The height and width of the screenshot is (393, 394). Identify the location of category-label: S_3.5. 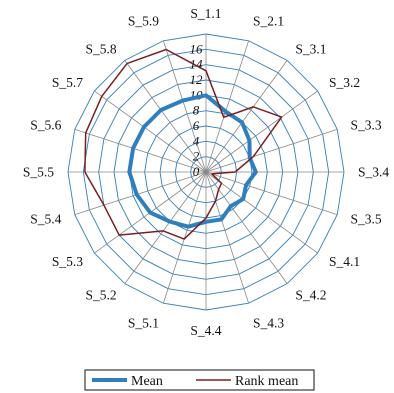
(366, 218).